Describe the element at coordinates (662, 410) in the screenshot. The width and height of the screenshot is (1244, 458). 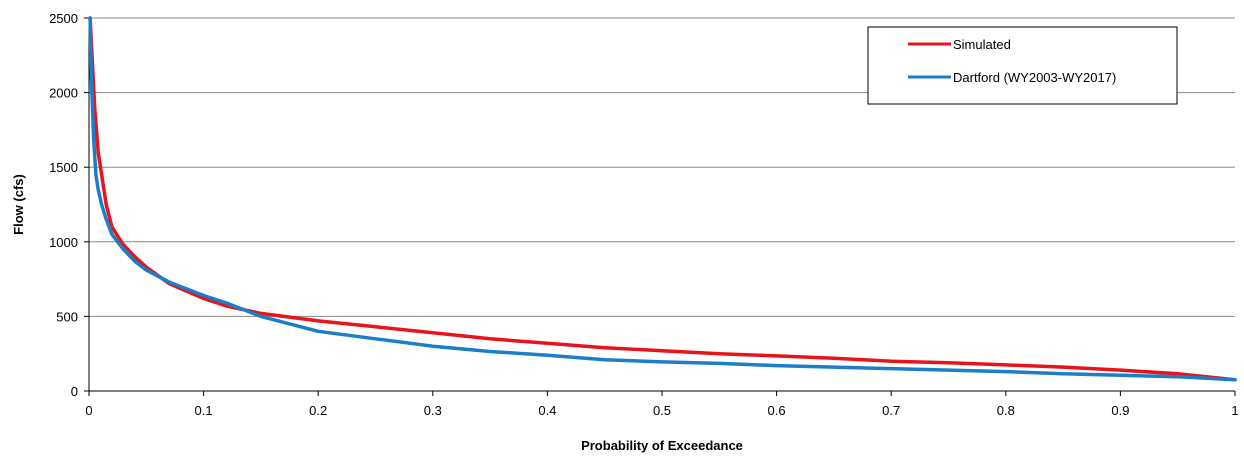
I see `x-tick-label-5: 0.5` at that location.